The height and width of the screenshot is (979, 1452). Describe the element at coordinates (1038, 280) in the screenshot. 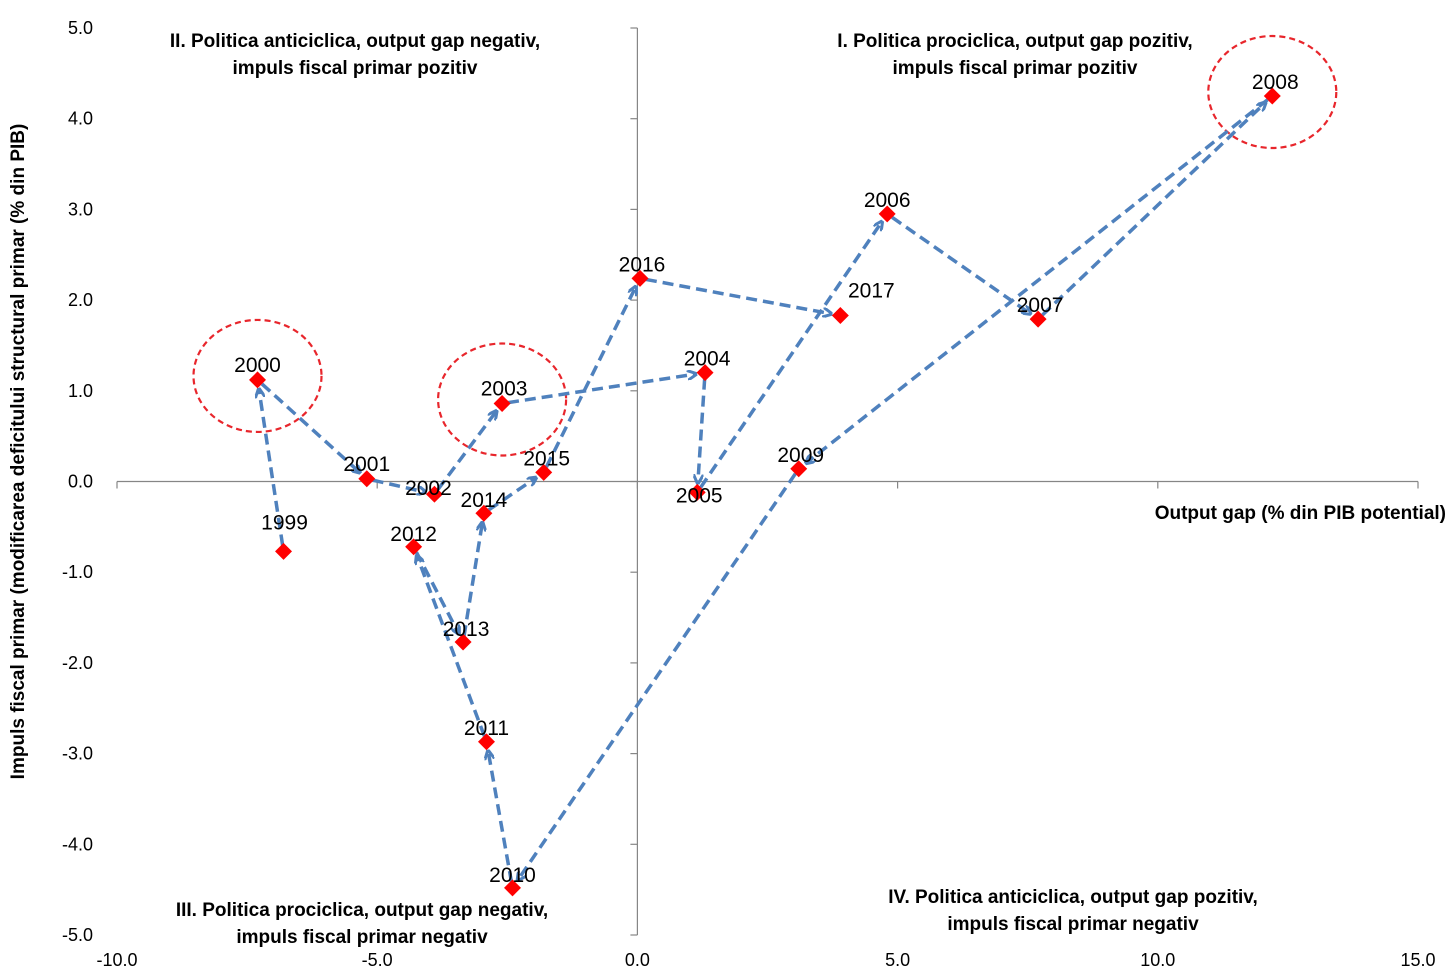

I see `arrow-2008-2009` at that location.